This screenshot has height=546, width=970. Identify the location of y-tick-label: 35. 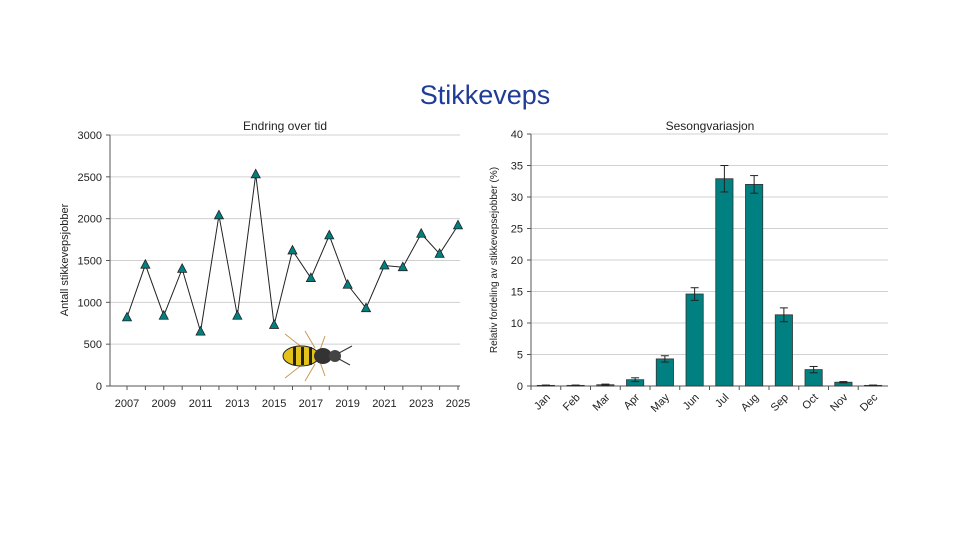
(517, 167).